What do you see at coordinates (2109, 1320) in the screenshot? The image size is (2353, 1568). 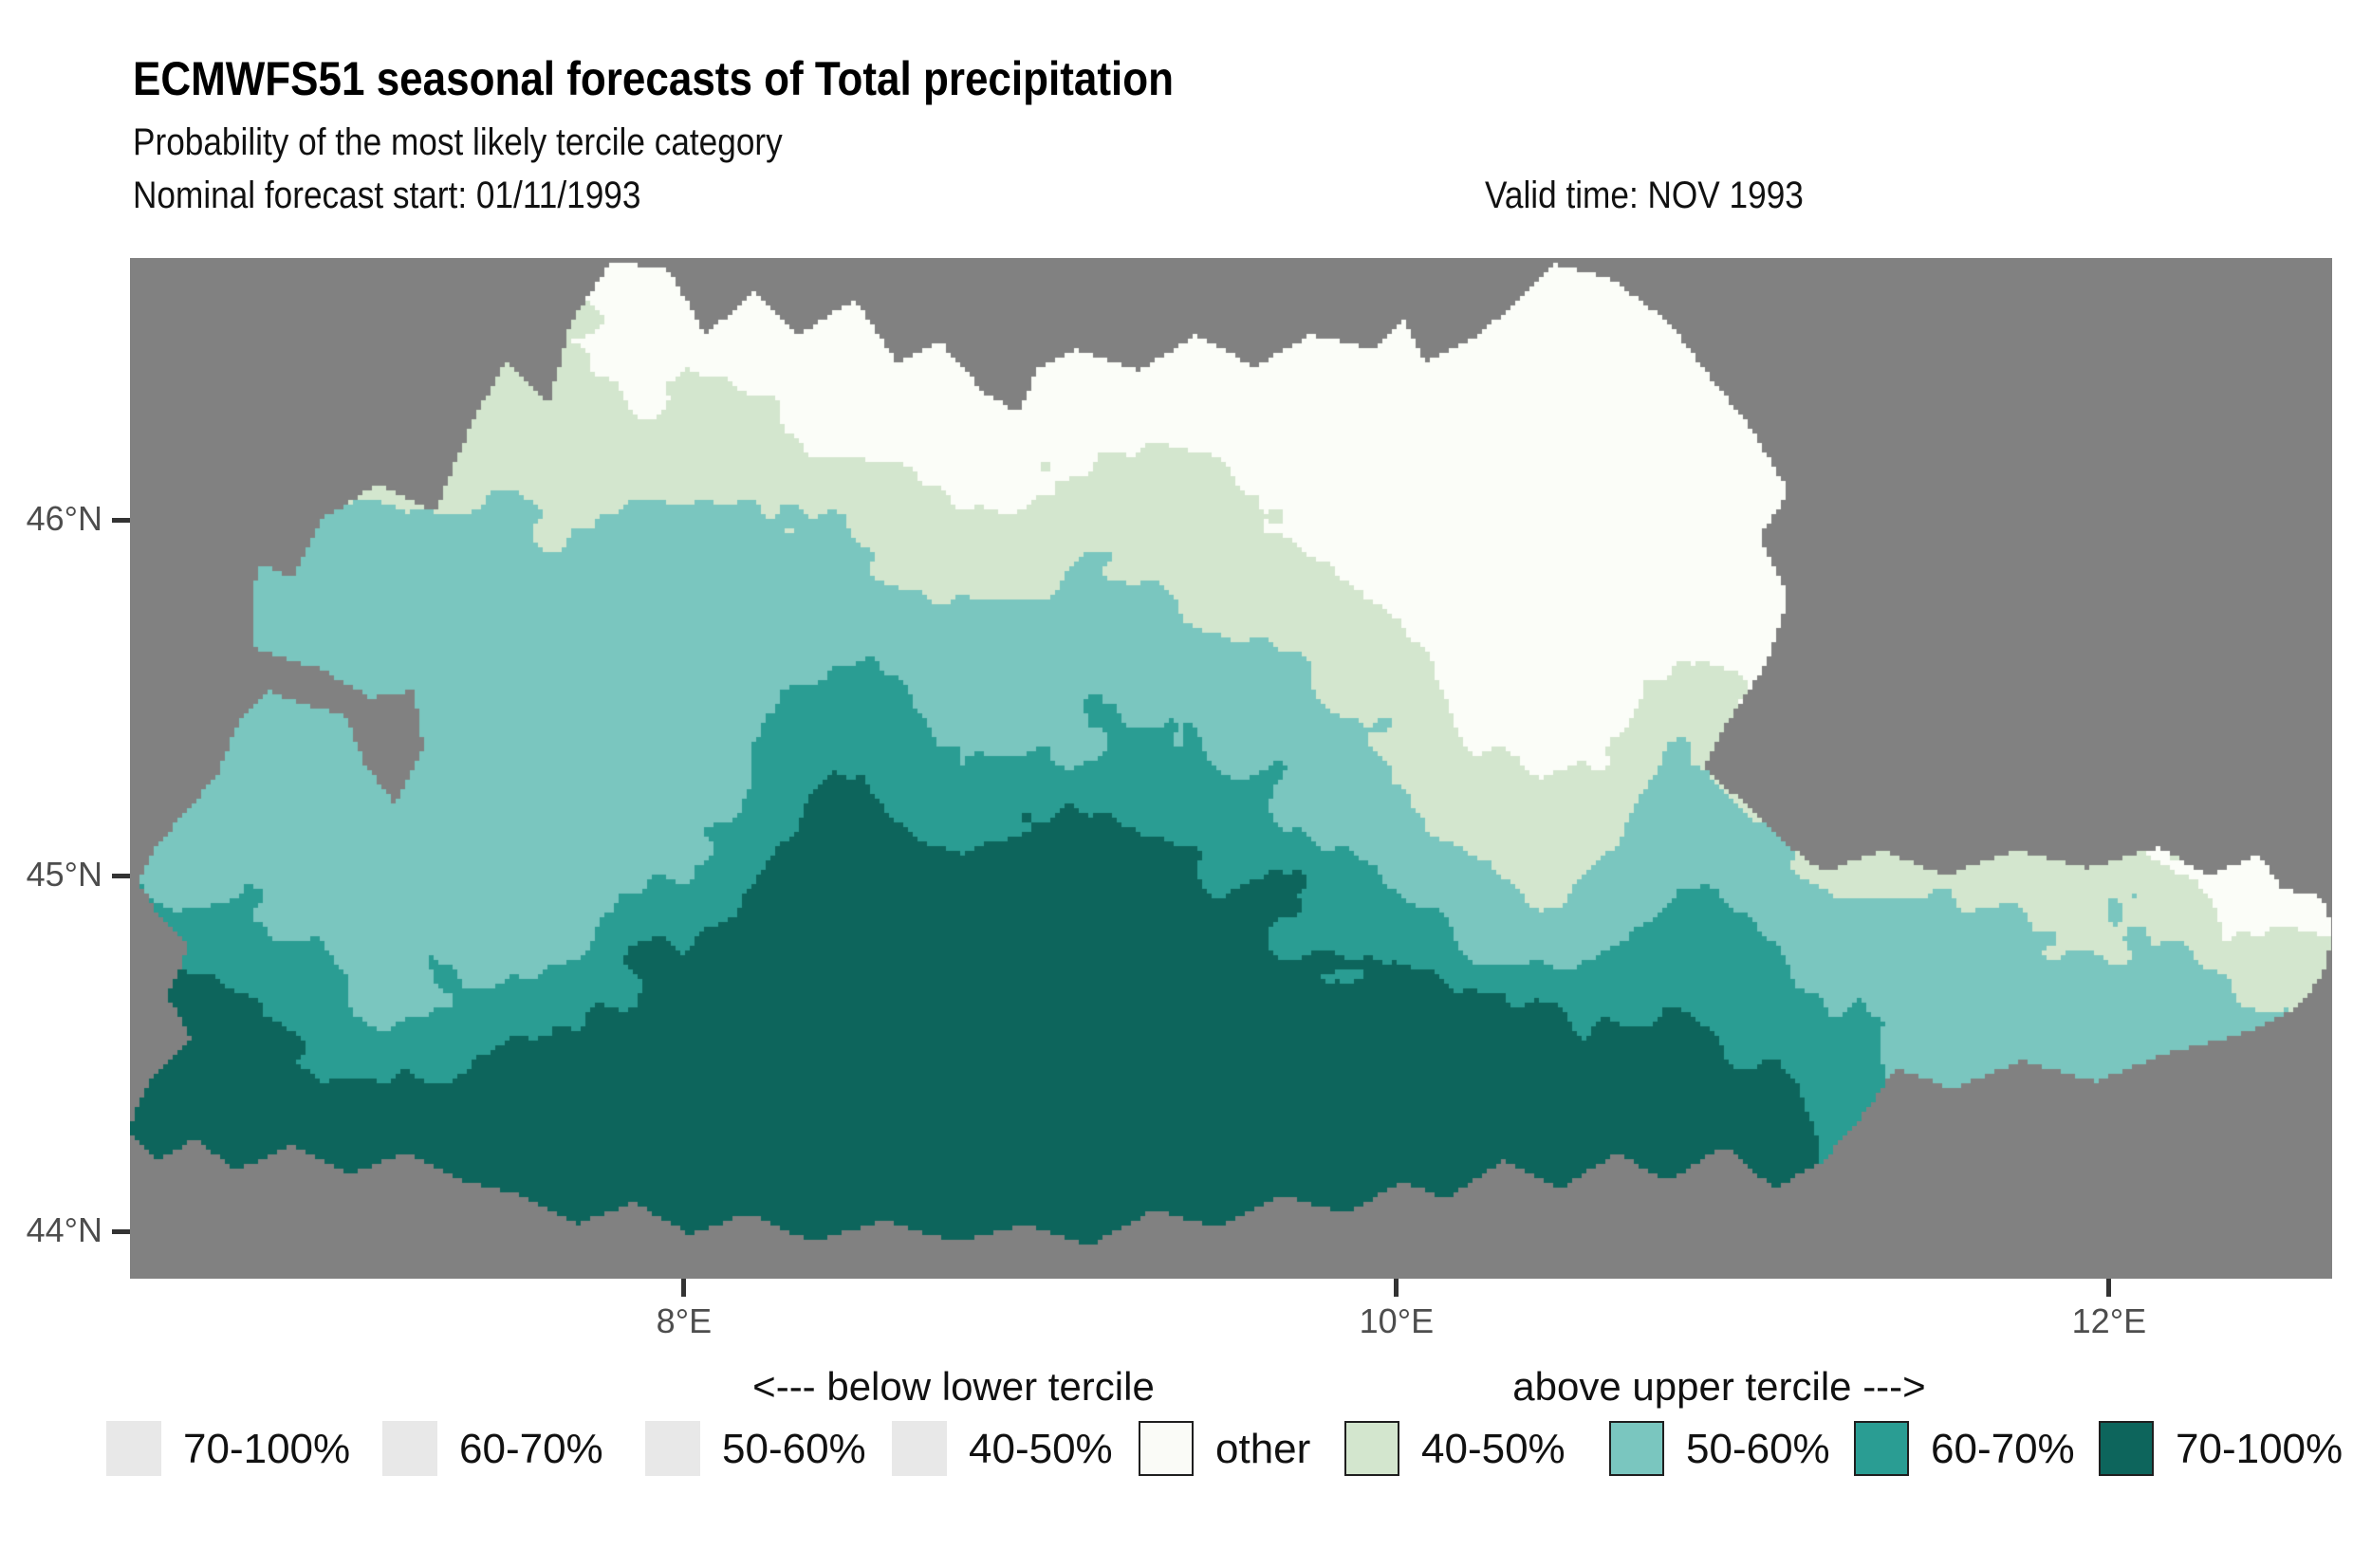 I see `x-axis-tick-label: 12°E` at bounding box center [2109, 1320].